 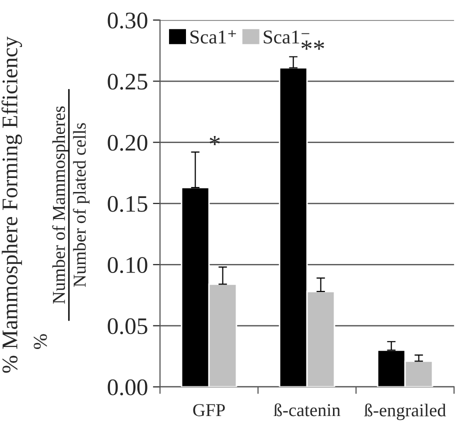 I want to click on legend-label: Sca1⁺, so click(x=213, y=37).